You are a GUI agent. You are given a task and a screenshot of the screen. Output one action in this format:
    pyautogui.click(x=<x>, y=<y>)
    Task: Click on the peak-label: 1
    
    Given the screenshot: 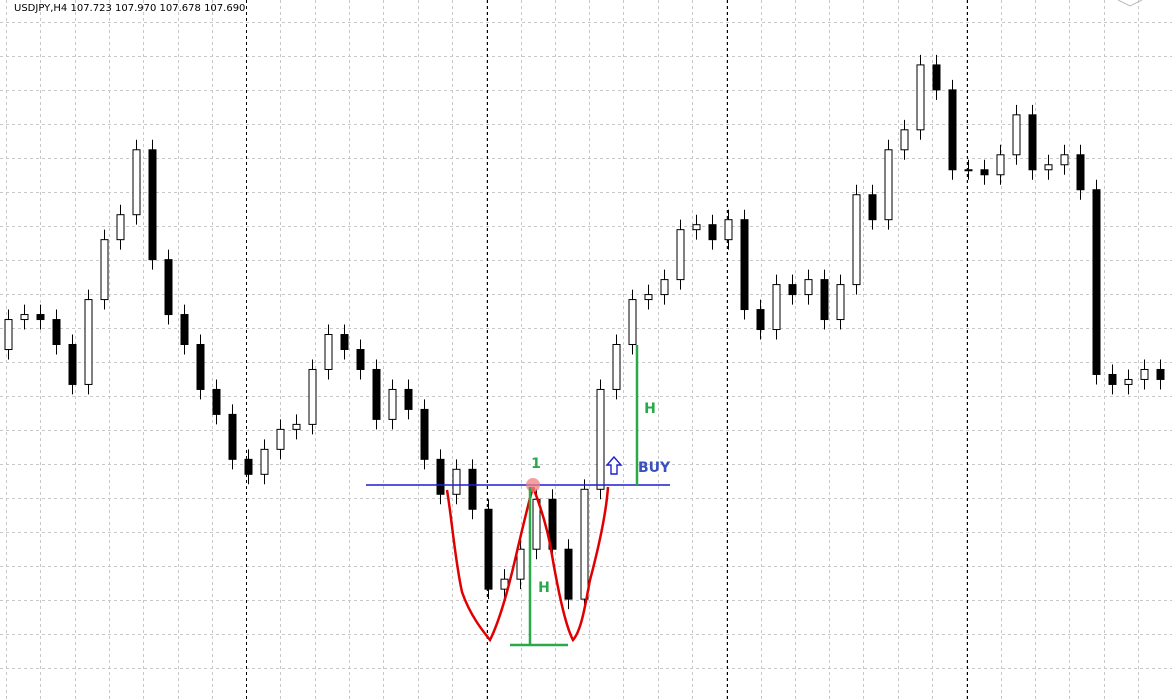 What is the action you would take?
    pyautogui.click(x=536, y=464)
    